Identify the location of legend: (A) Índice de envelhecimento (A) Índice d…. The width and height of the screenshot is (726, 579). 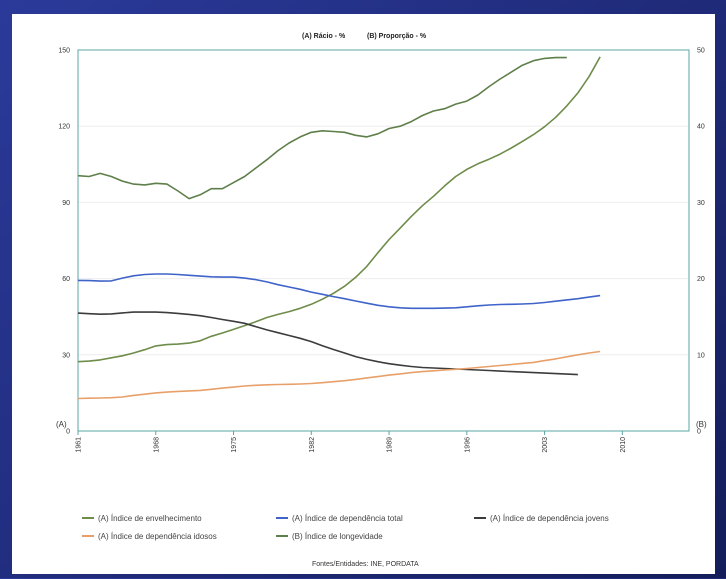
(345, 527).